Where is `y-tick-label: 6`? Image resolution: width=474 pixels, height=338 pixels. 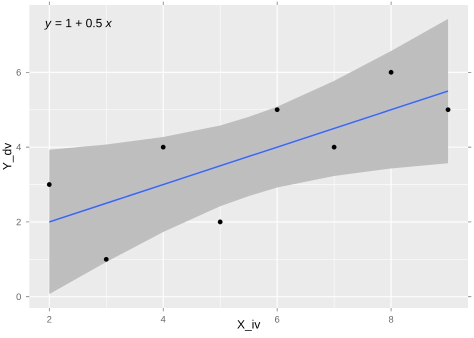
y-tick-label: 6 is located at coordinates (18, 72).